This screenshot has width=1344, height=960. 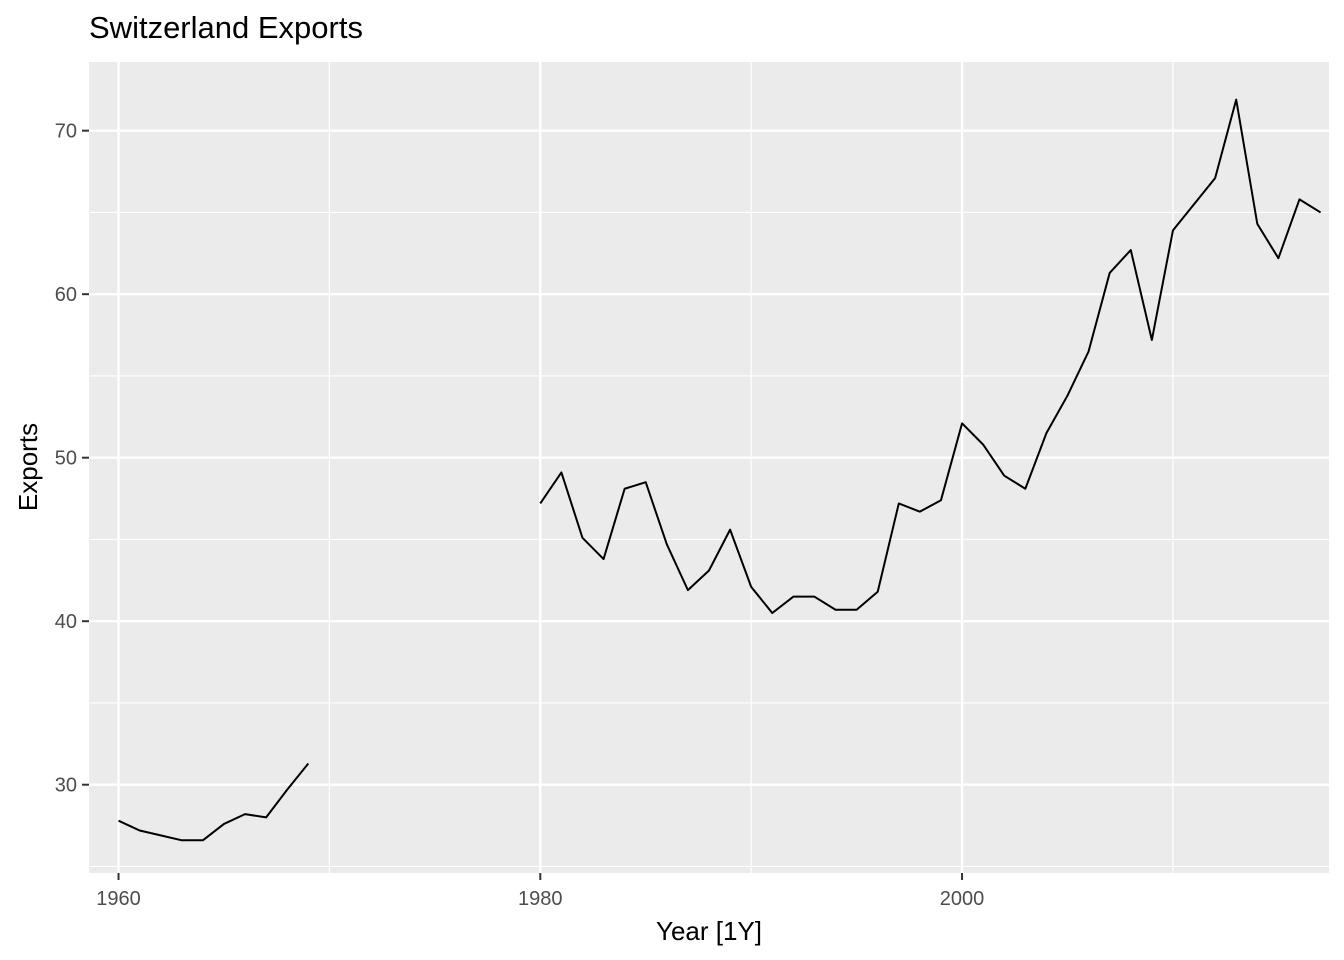 What do you see at coordinates (118, 899) in the screenshot?
I see `x-tick-label: 1960` at bounding box center [118, 899].